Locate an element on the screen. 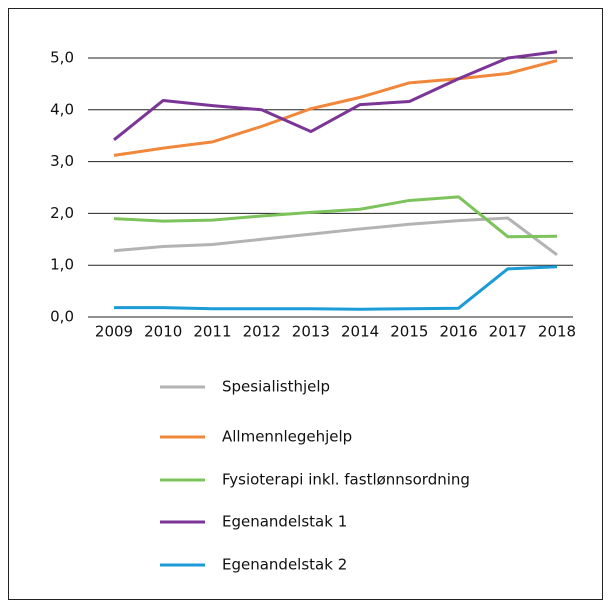  legend-label: Egenandelstak 2 is located at coordinates (284, 565).